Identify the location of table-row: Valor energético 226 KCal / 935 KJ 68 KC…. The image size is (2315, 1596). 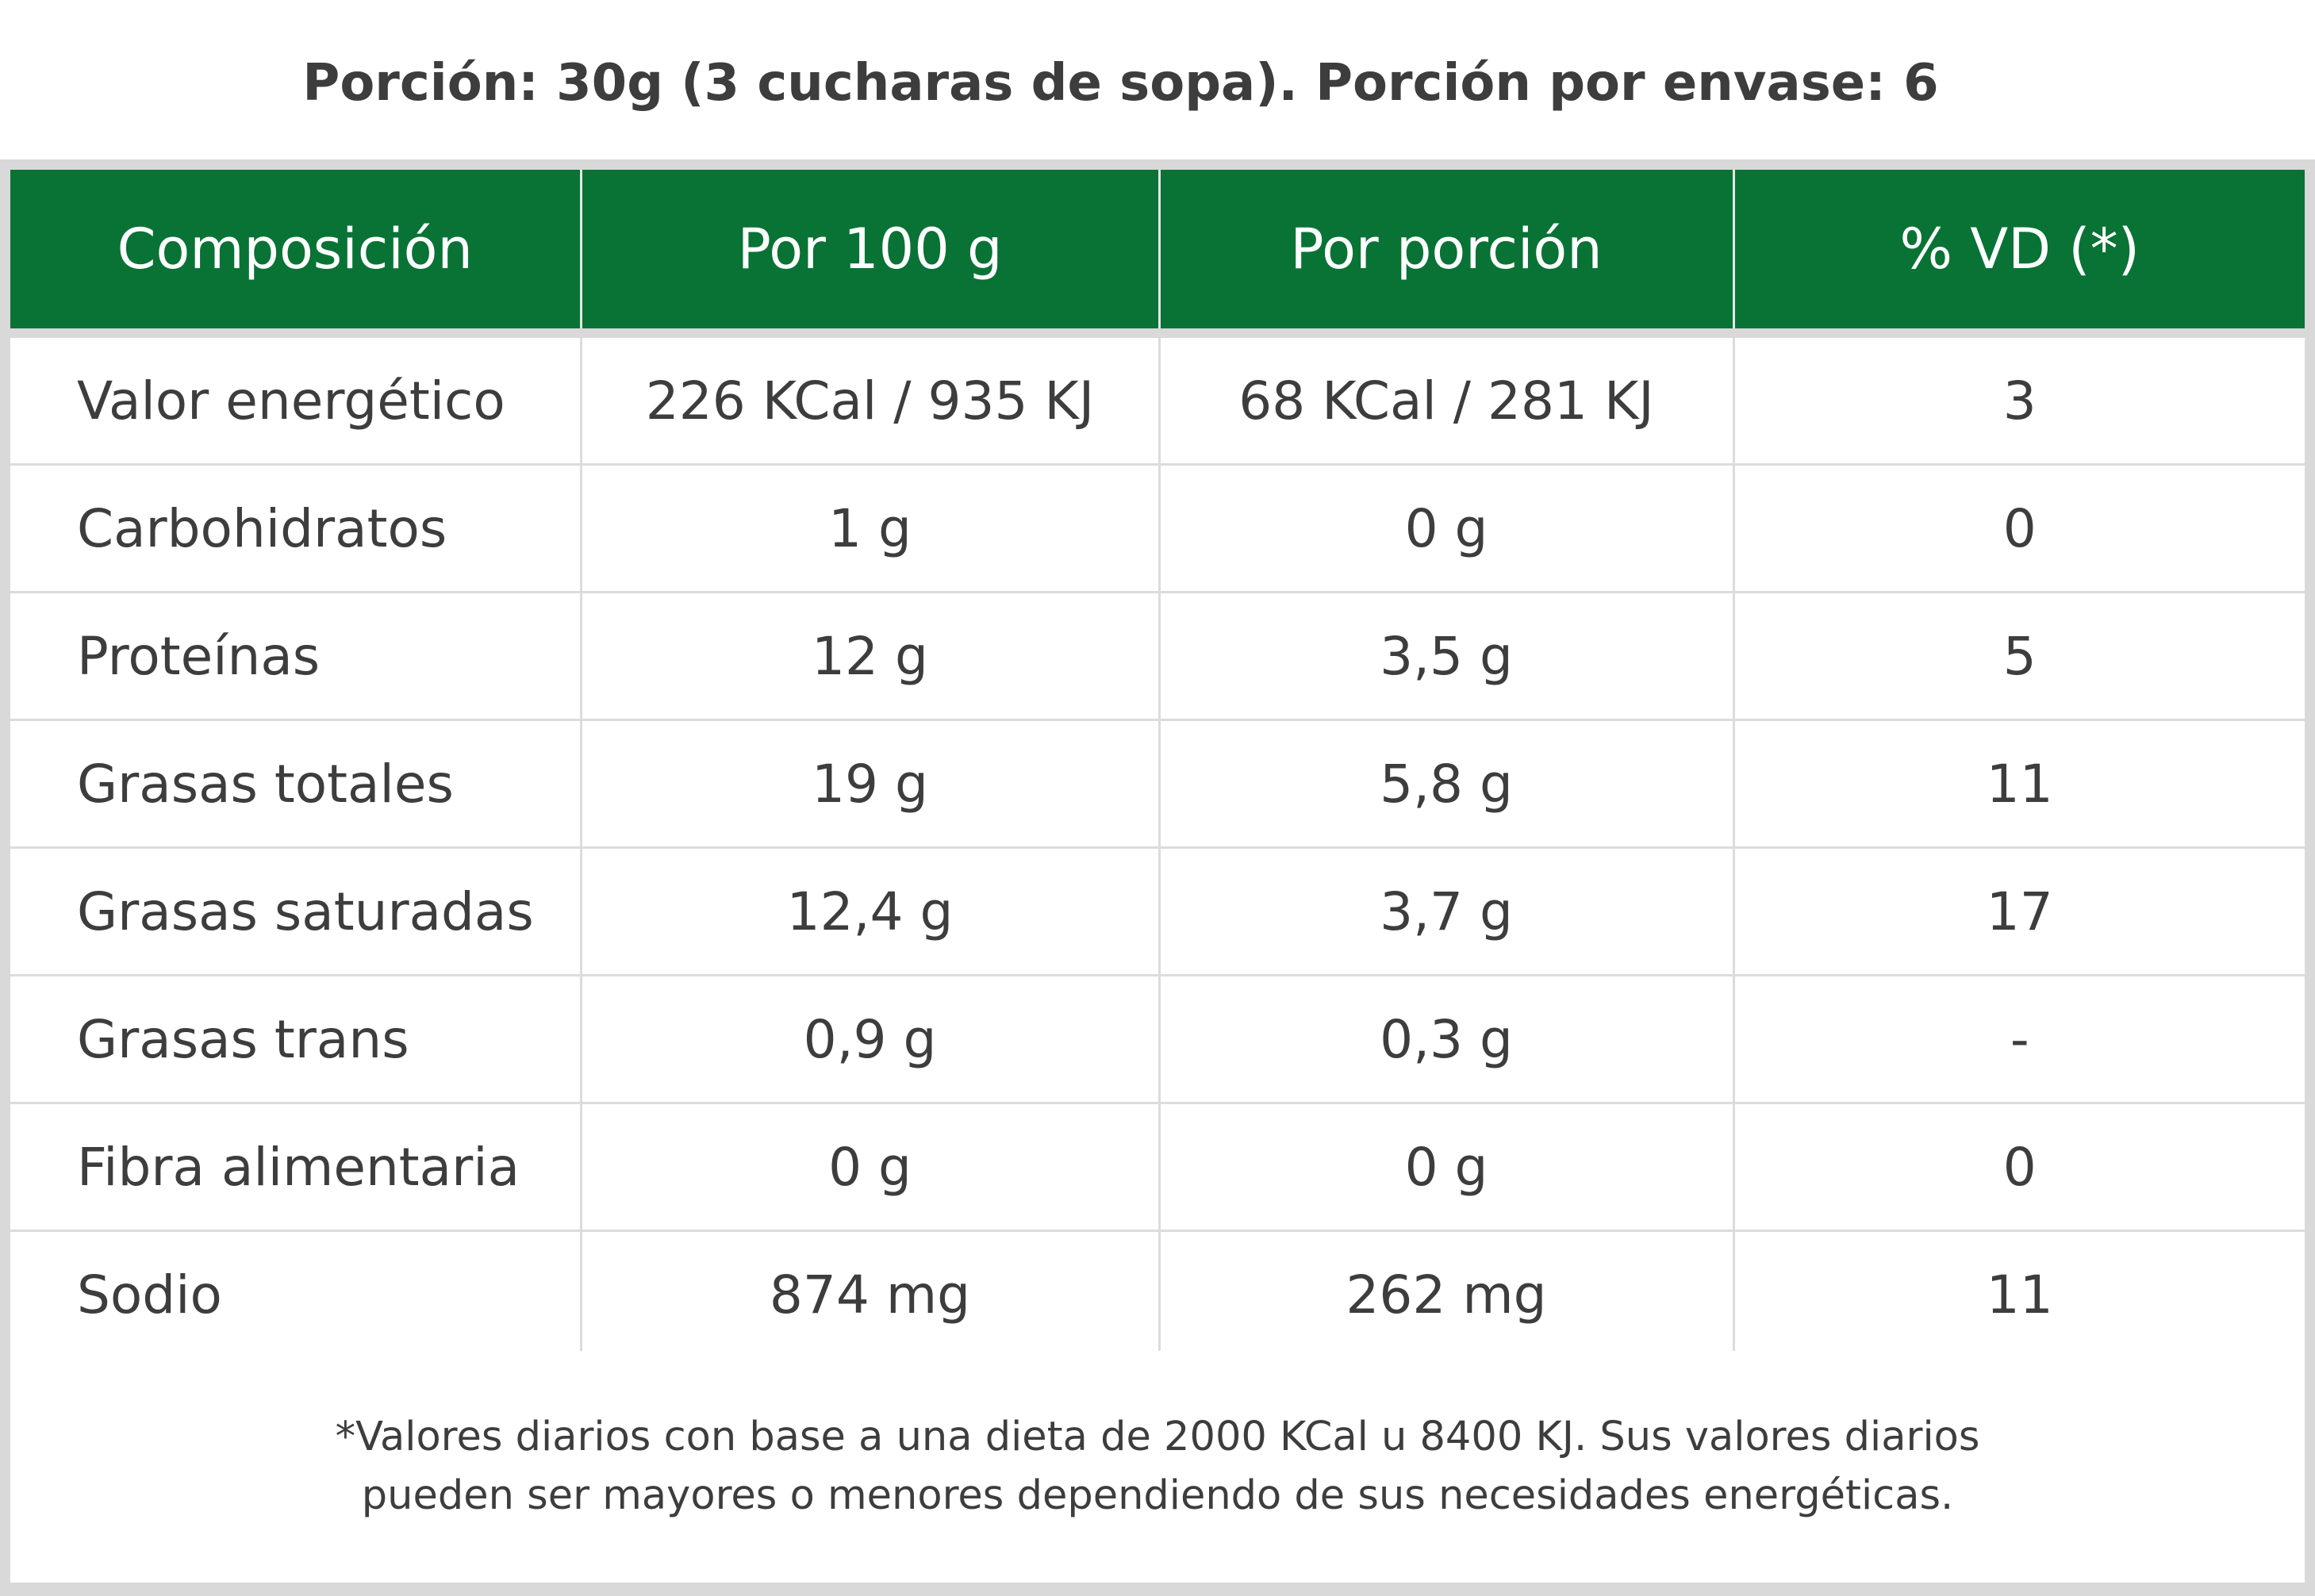
(1157, 402).